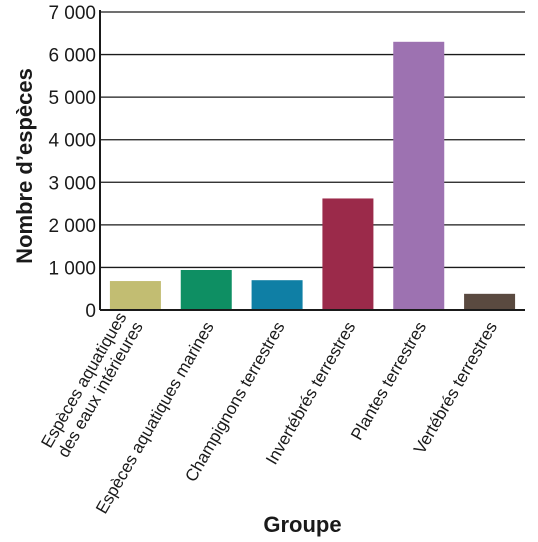  Describe the element at coordinates (90, 311) in the screenshot. I see `y-tick-label: 0` at that location.